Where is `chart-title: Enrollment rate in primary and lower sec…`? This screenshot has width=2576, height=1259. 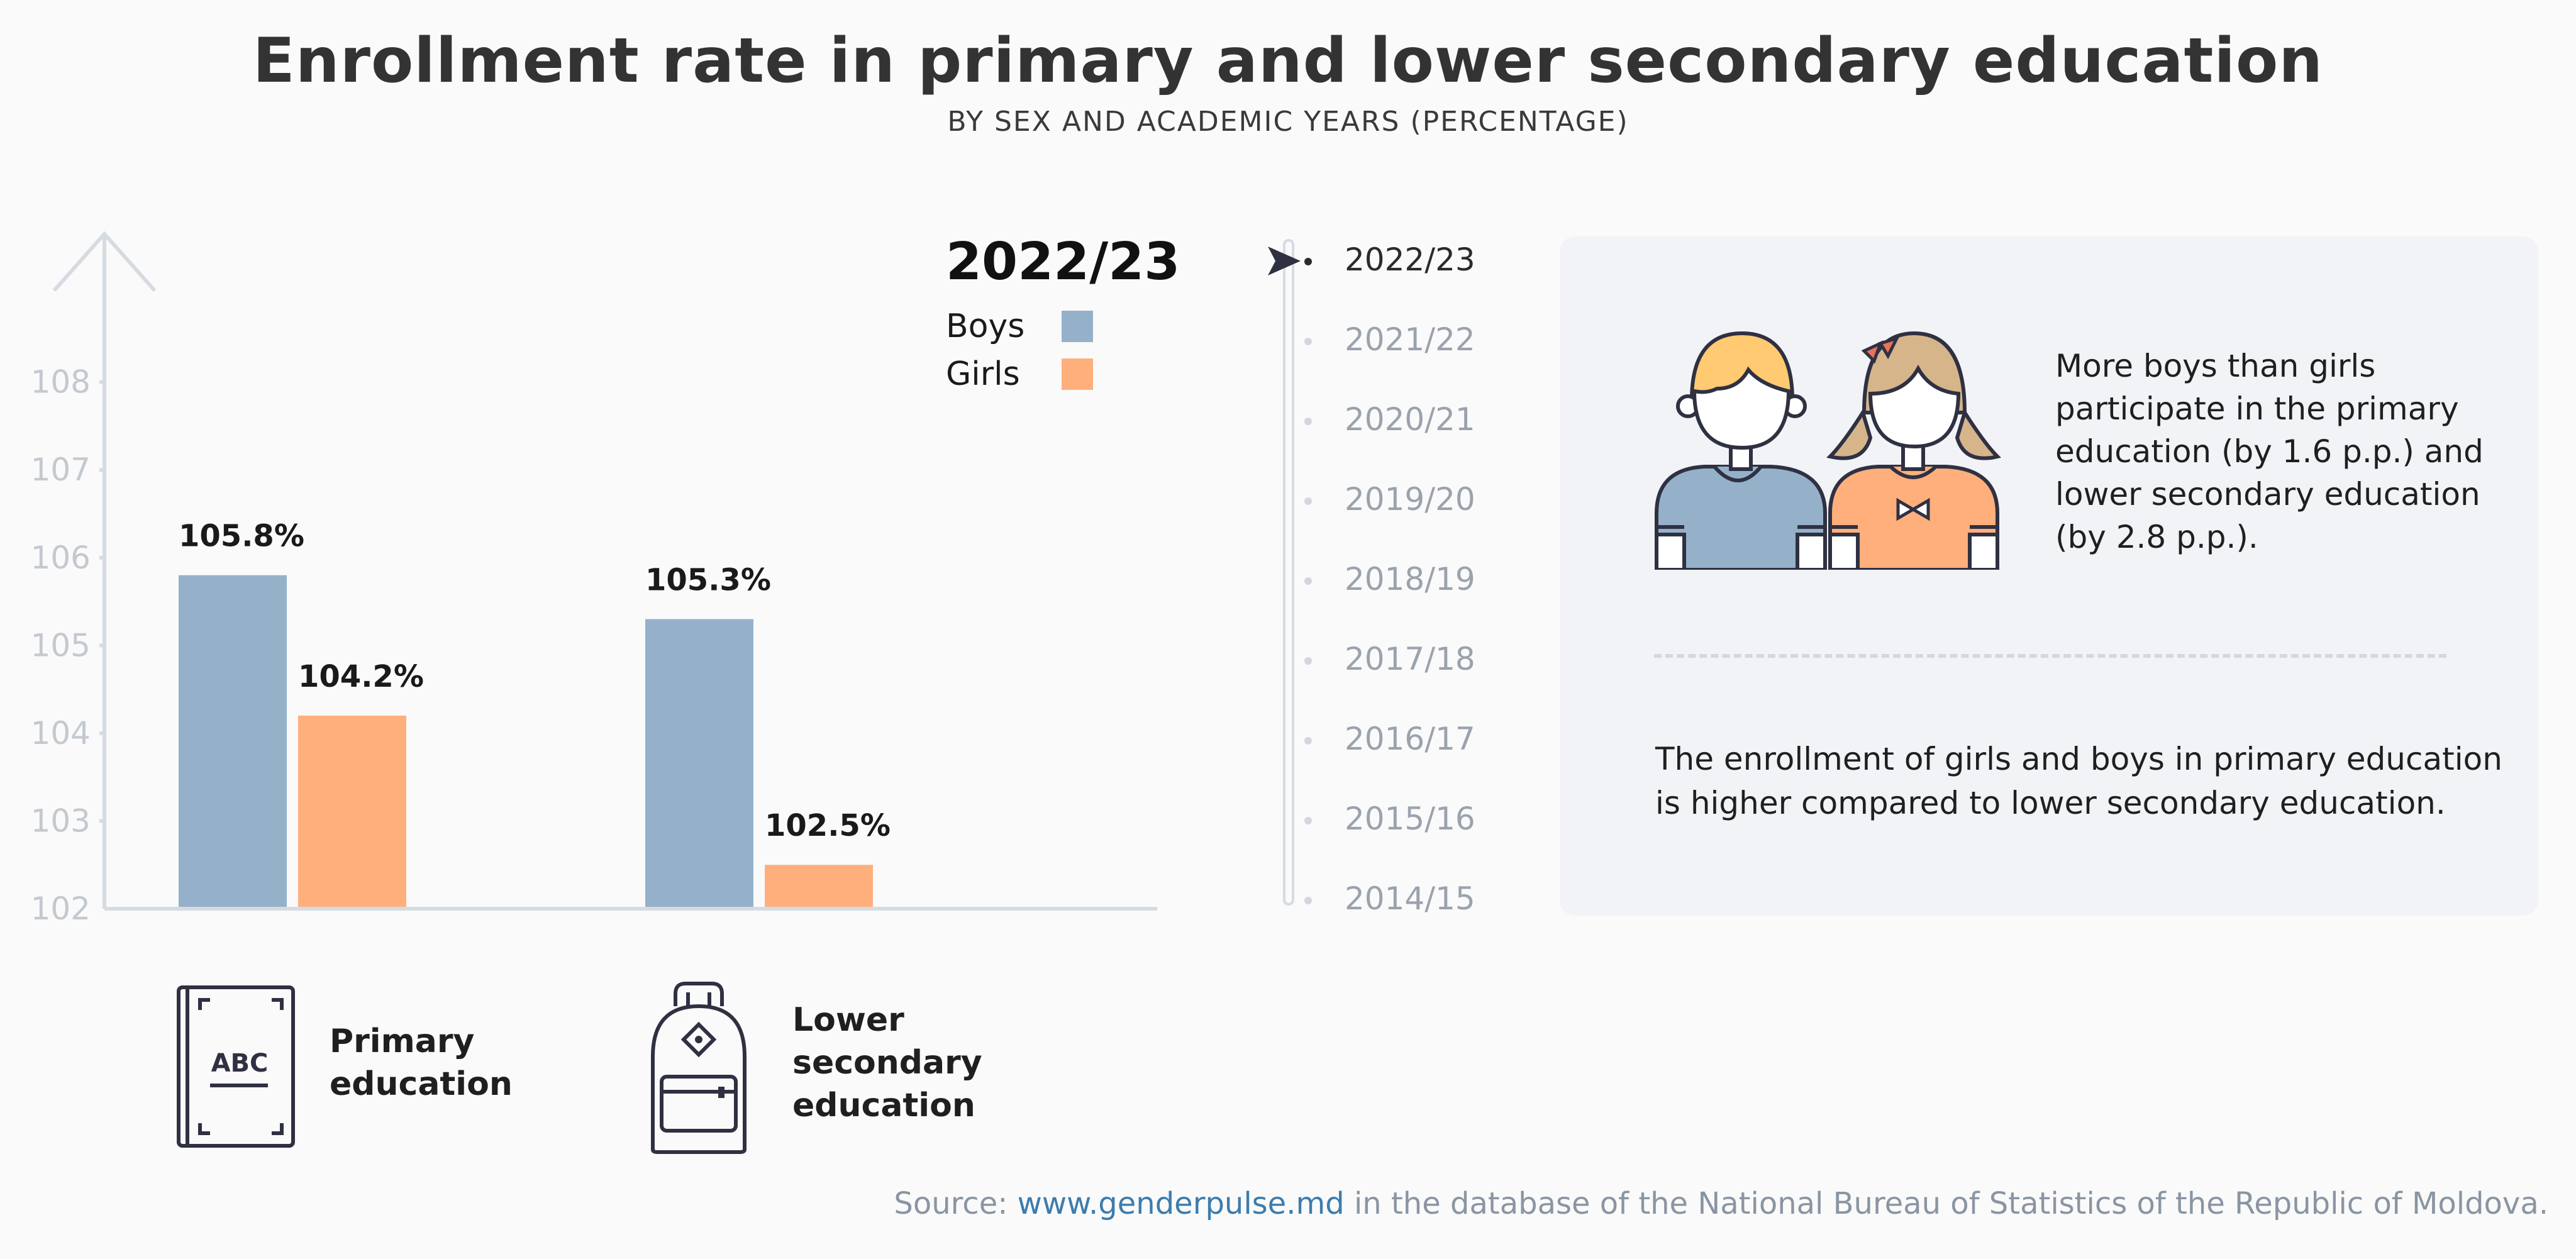 chart-title: Enrollment rate in primary and lower sec… is located at coordinates (1288, 61).